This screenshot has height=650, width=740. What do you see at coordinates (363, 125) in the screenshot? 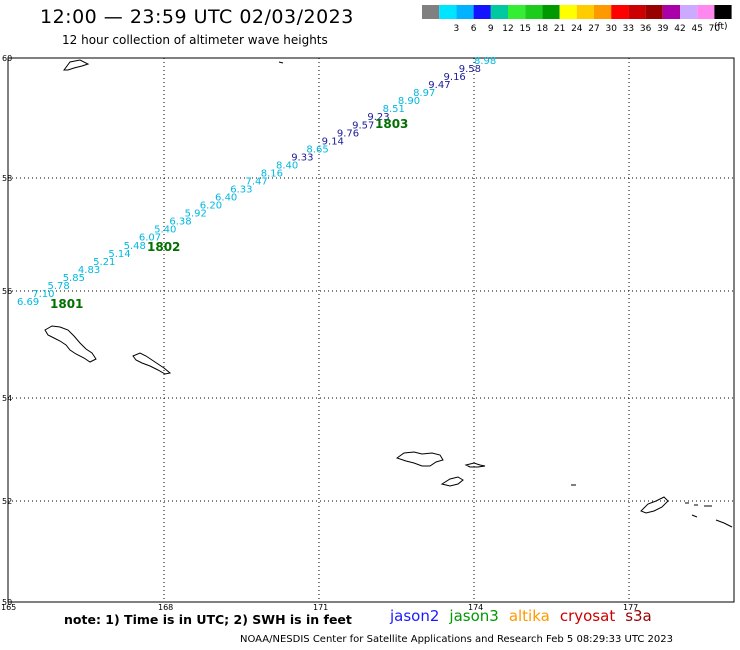
I see `wave-height-label: 9.57` at bounding box center [363, 125].